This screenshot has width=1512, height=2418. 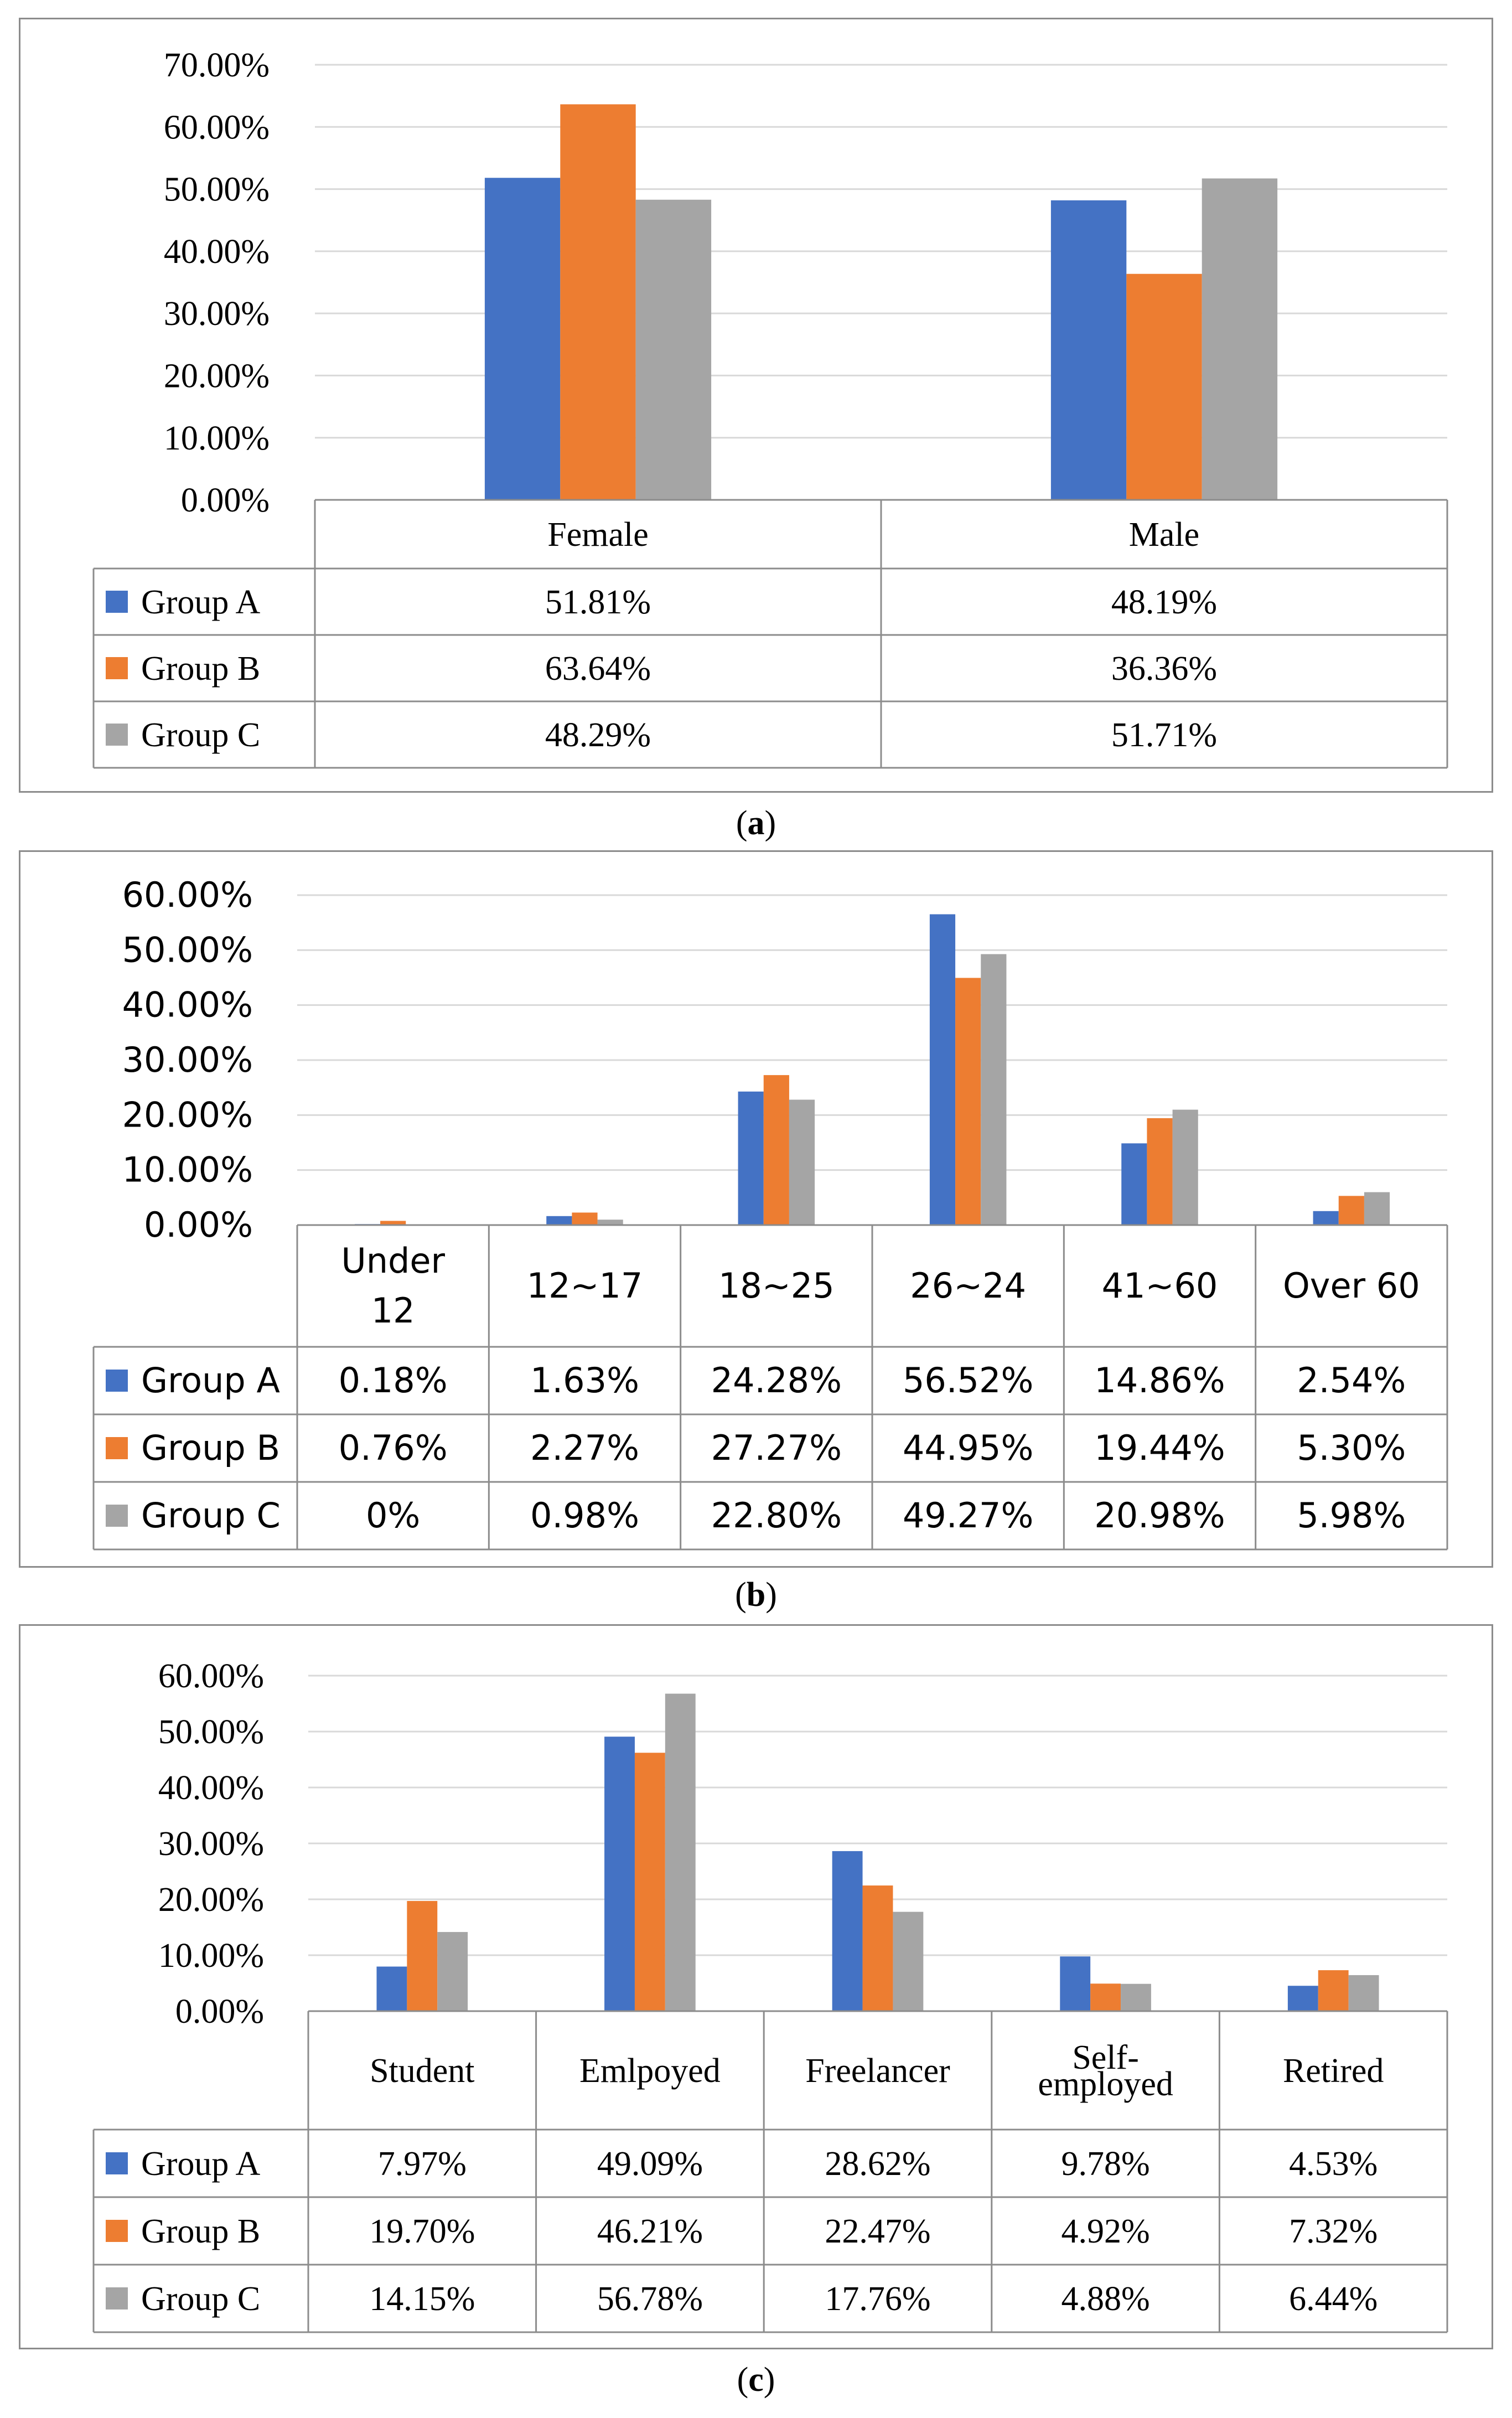 What do you see at coordinates (1160, 1285) in the screenshot?
I see `x-category-label: 41~60` at bounding box center [1160, 1285].